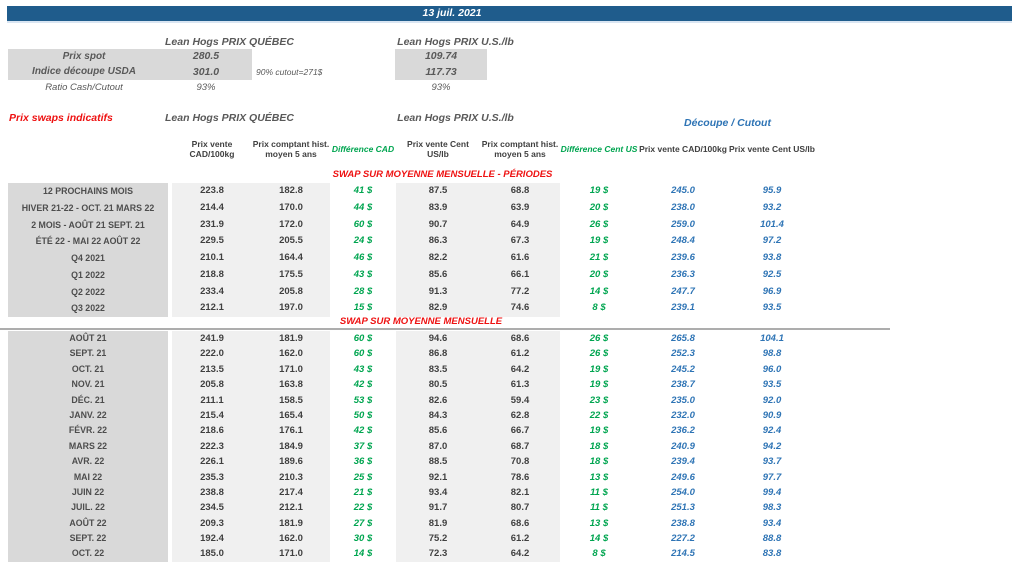 The height and width of the screenshot is (567, 1024). Describe the element at coordinates (212, 258) in the screenshot. I see `data-cell: 210.1` at that location.